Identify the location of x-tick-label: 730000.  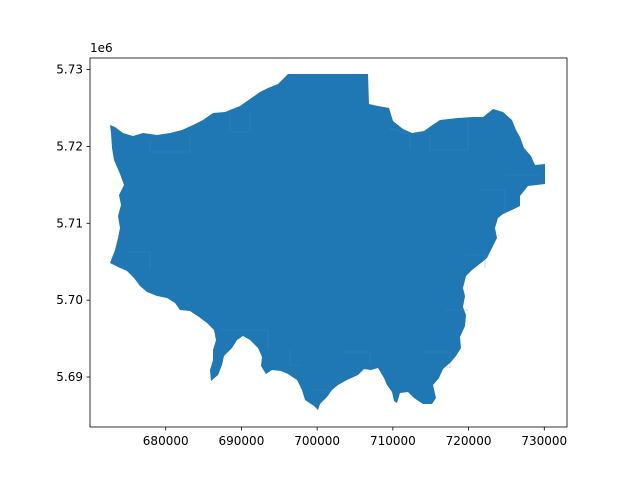
(544, 441).